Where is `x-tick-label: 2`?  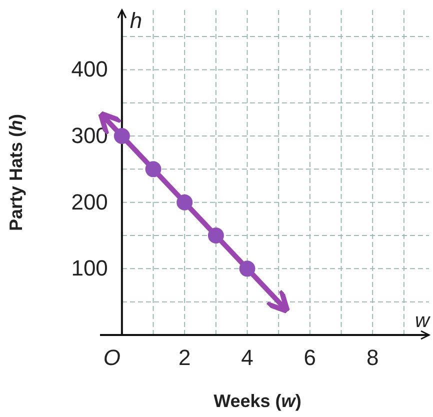 x-tick-label: 2 is located at coordinates (184, 357).